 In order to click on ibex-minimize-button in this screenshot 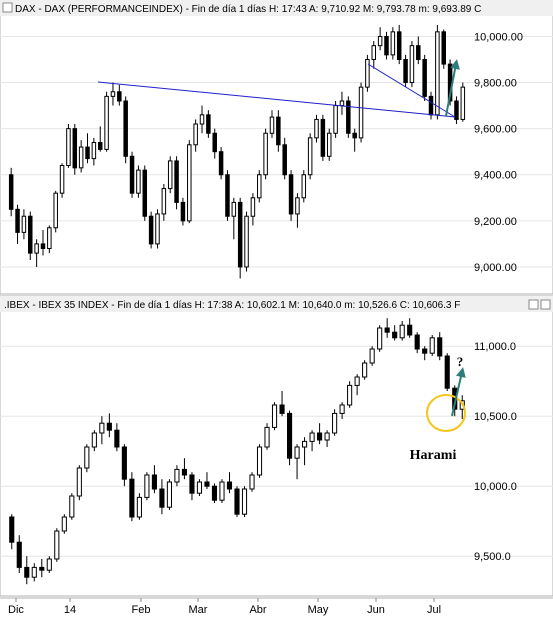, I will do `click(533, 304)`.